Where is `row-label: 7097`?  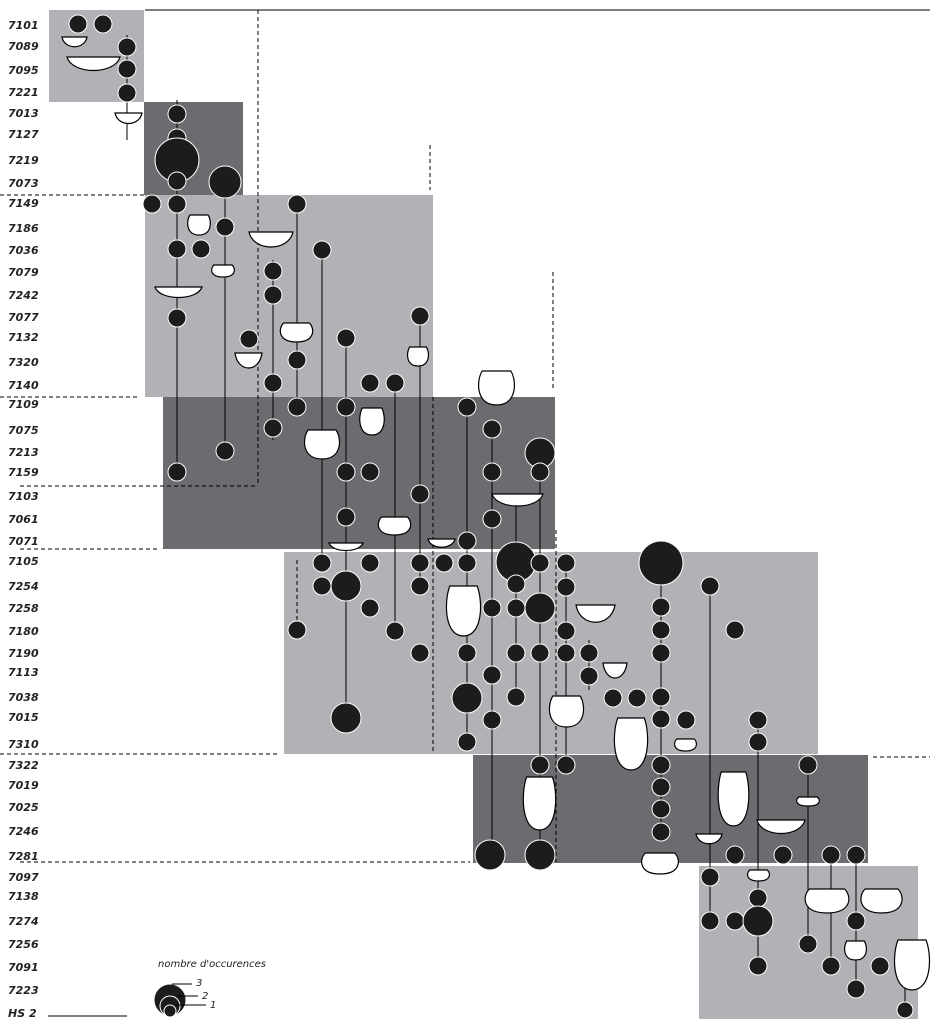
row-label: 7097 is located at coordinates (23, 877).